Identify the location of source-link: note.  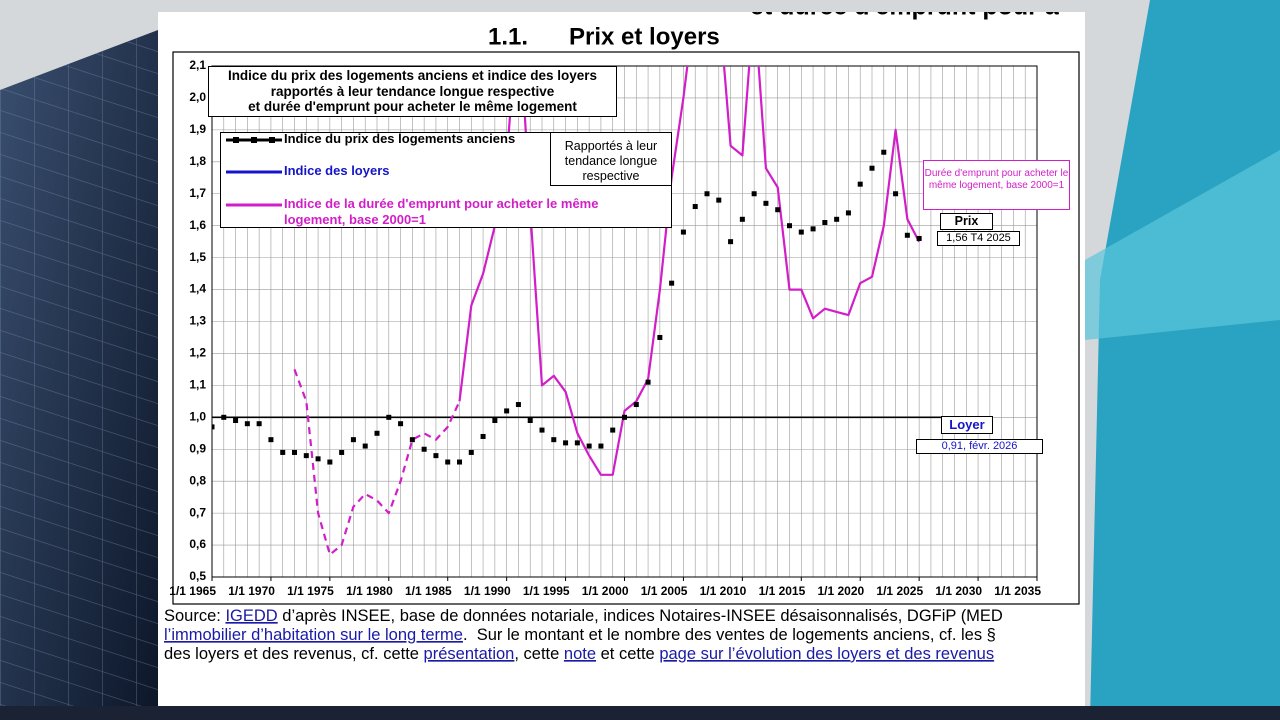
(580, 654).